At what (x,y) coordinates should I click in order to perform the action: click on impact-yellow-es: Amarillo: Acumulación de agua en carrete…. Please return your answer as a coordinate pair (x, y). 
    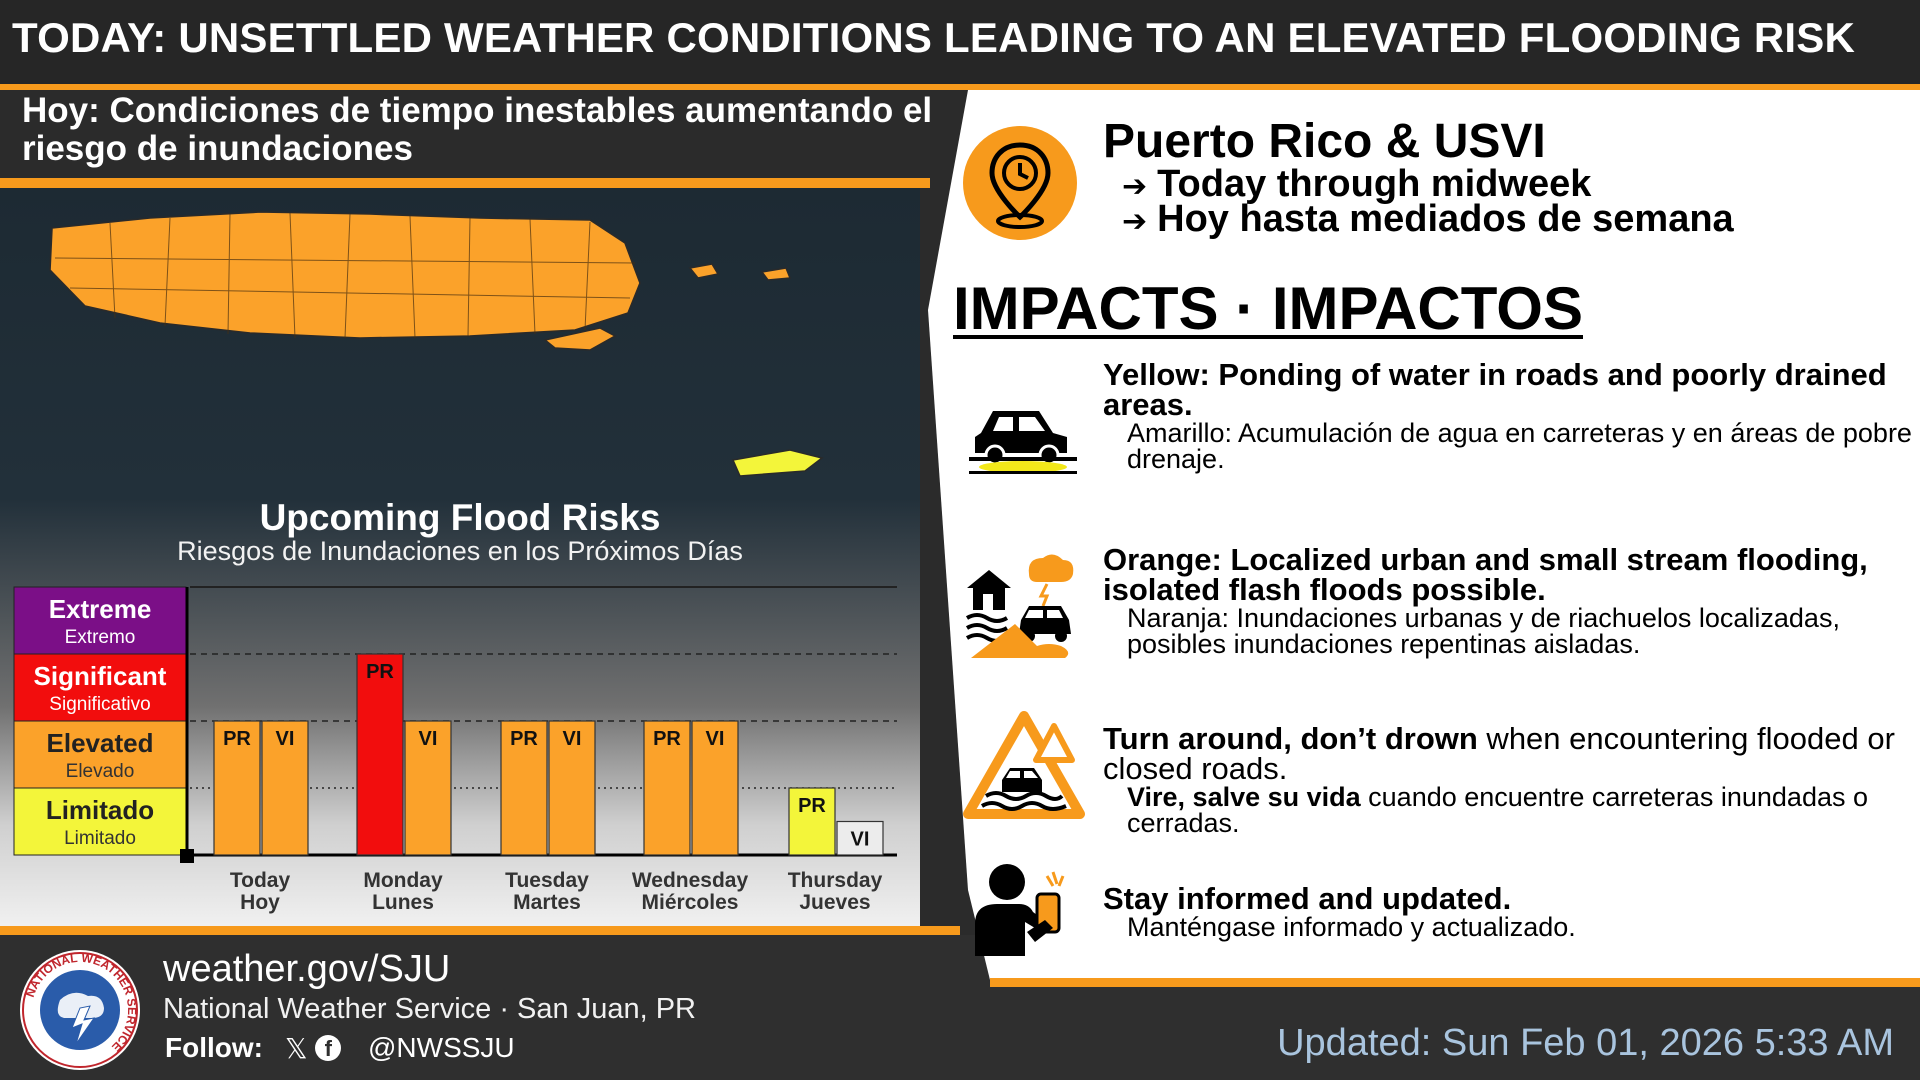
    Looking at the image, I should click on (1519, 446).